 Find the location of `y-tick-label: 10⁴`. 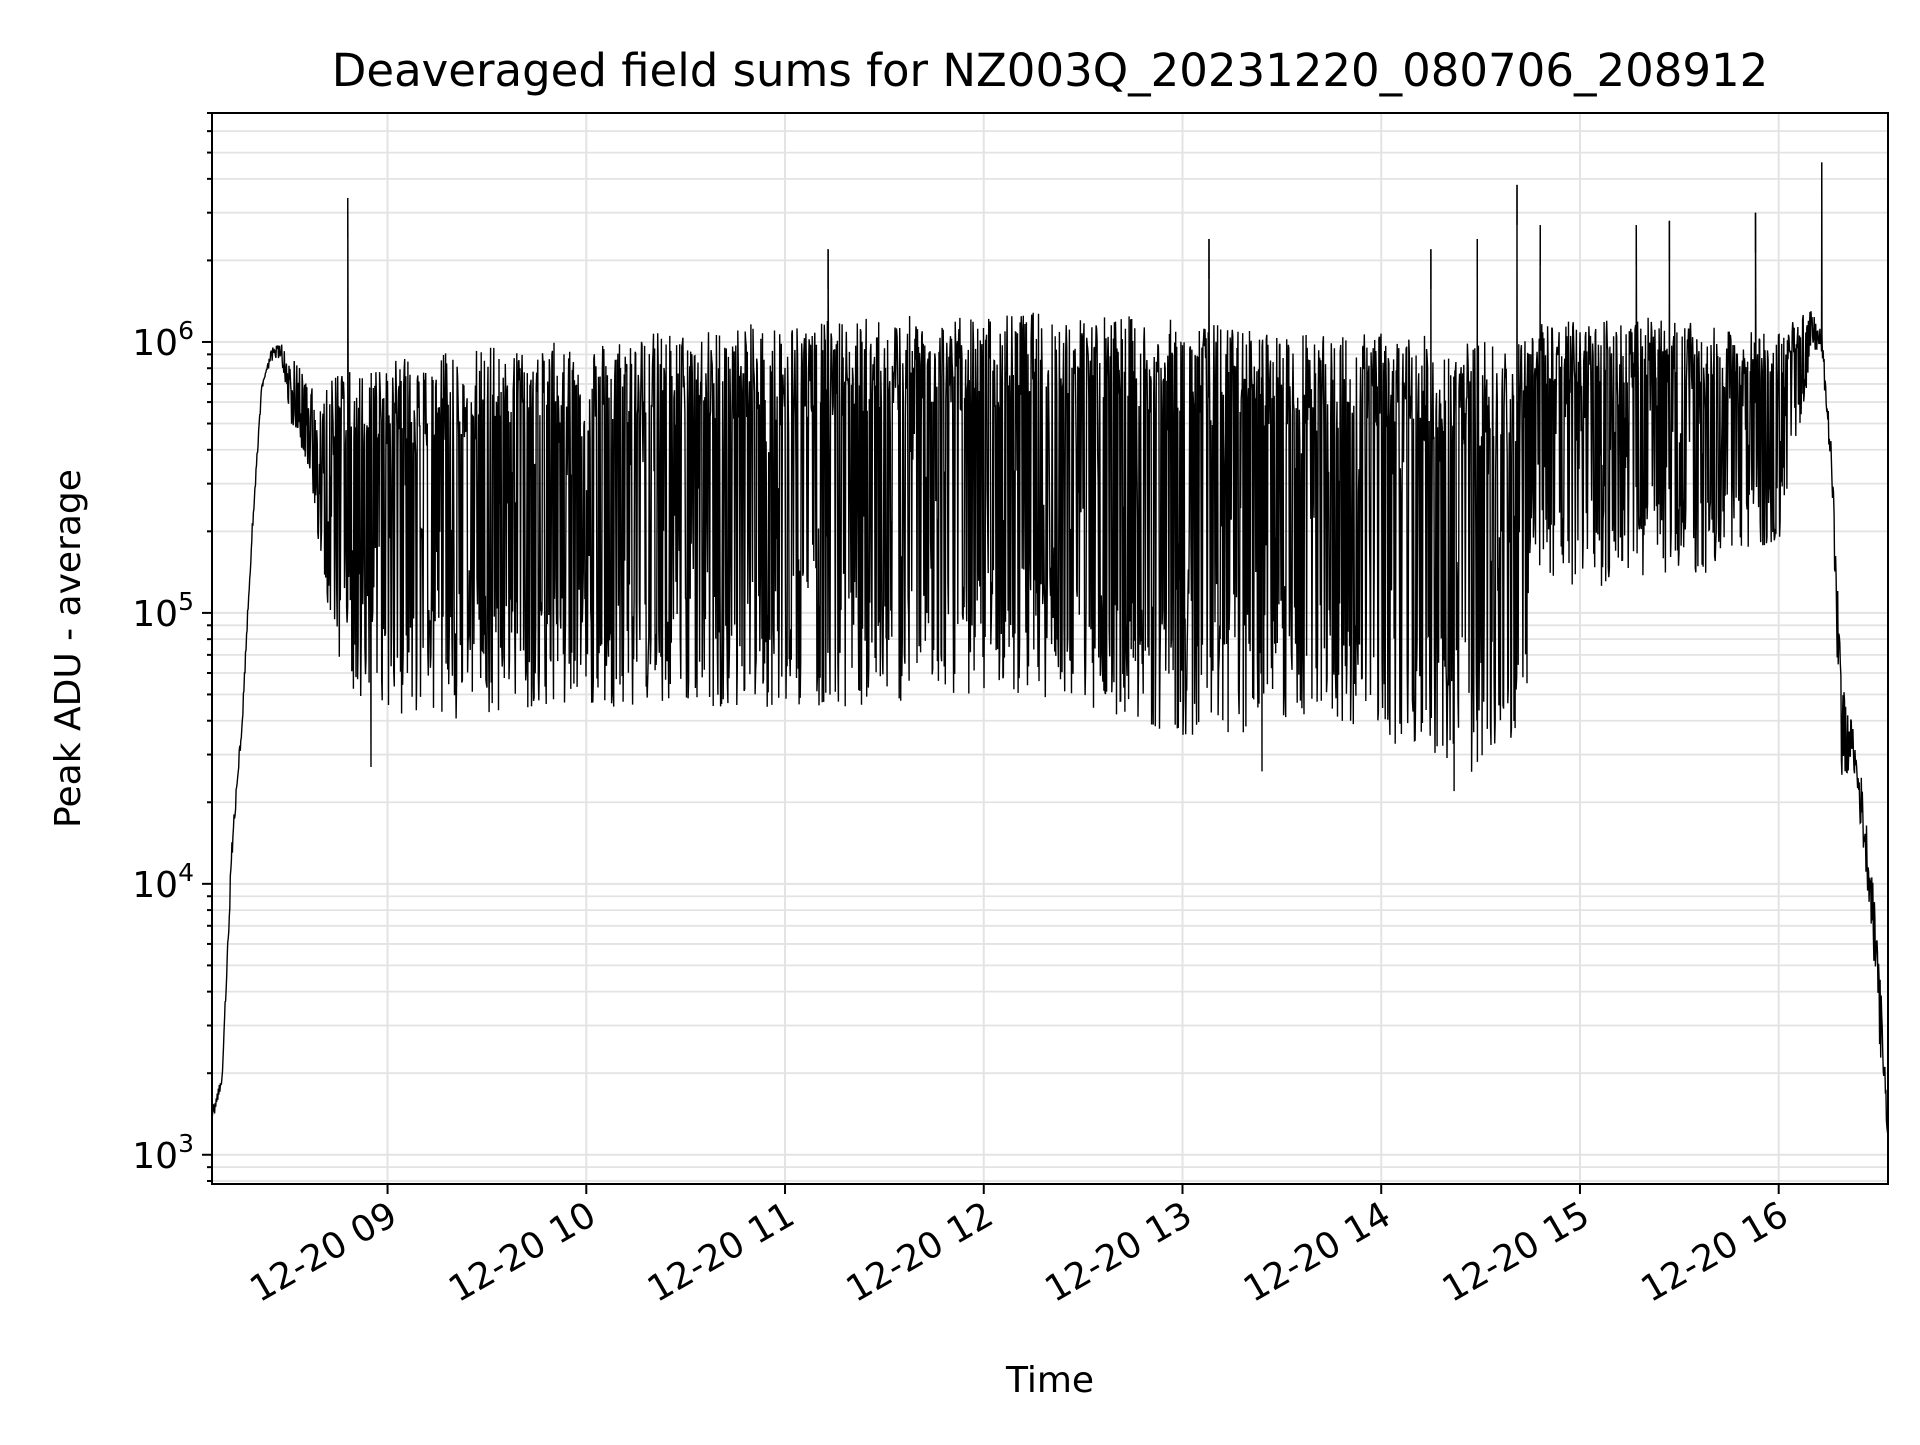

y-tick-label: 10⁴ is located at coordinates (163, 882).